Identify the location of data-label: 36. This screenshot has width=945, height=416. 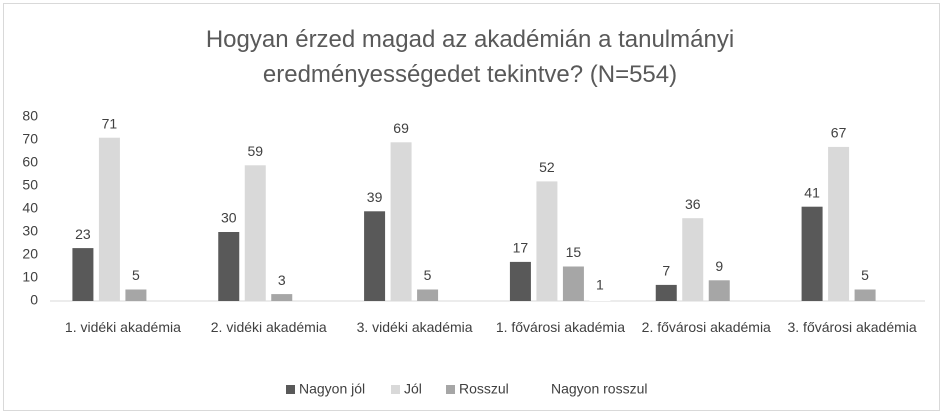
(693, 204).